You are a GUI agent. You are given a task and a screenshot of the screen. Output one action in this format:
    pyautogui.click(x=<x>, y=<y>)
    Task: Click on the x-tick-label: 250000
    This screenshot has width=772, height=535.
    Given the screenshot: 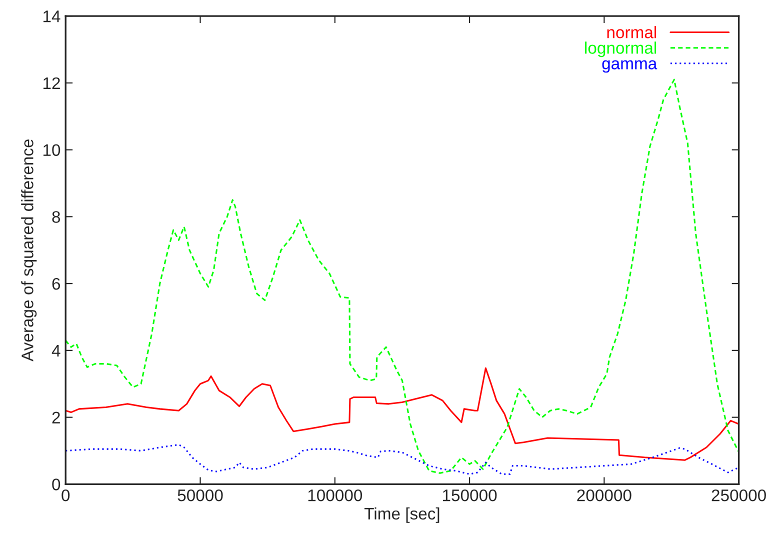 What is the action you would take?
    pyautogui.click(x=739, y=495)
    